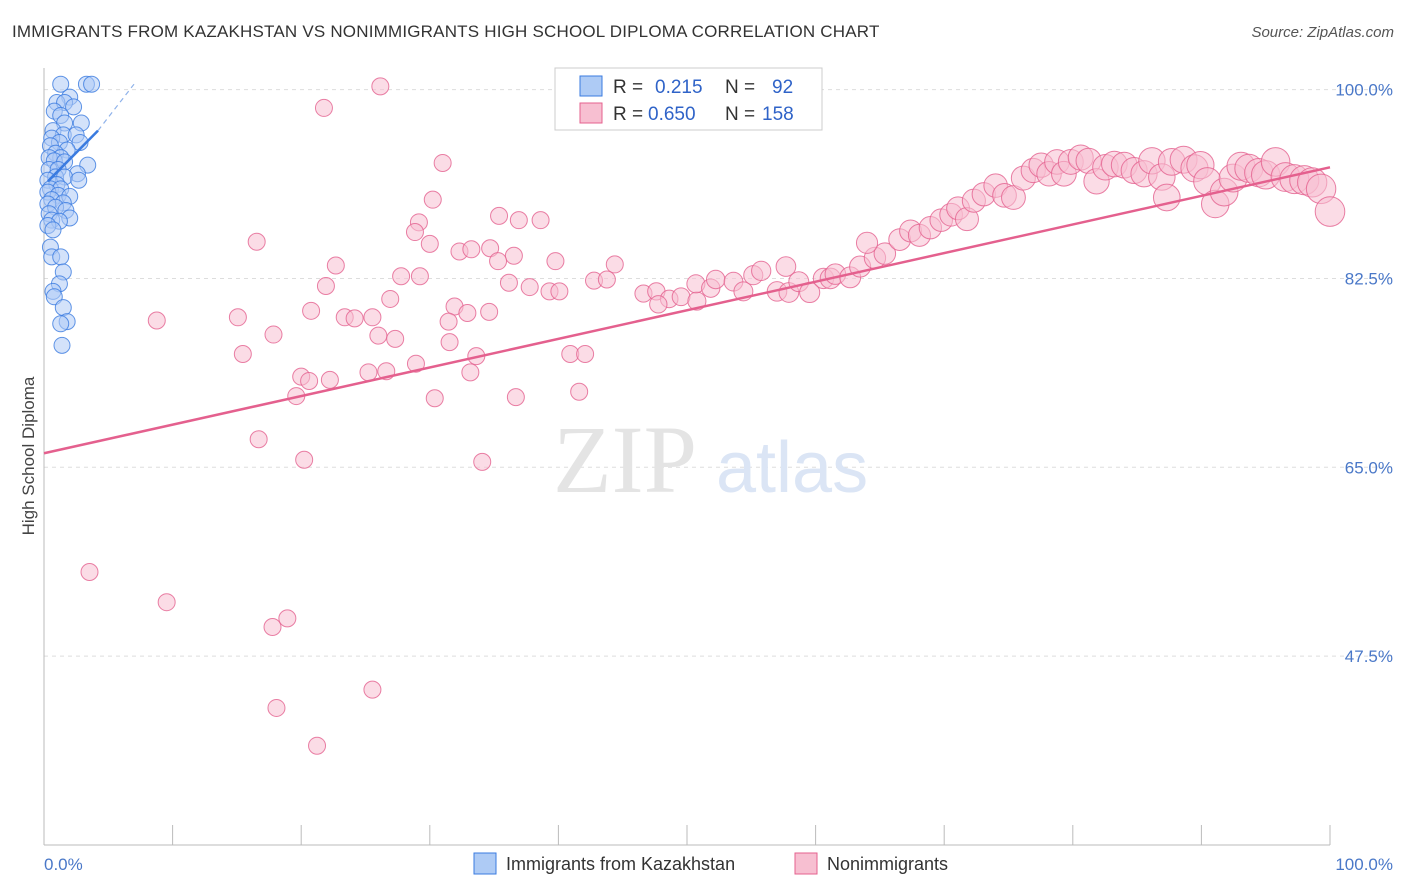 This screenshot has height=892, width=1406. I want to click on legend-n-label-blue: N =, so click(740, 87).